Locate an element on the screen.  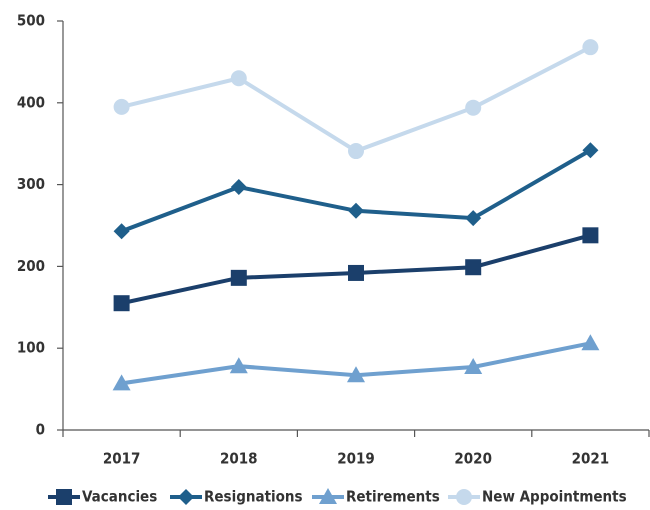
y-tick-label: 500 is located at coordinates (31, 21).